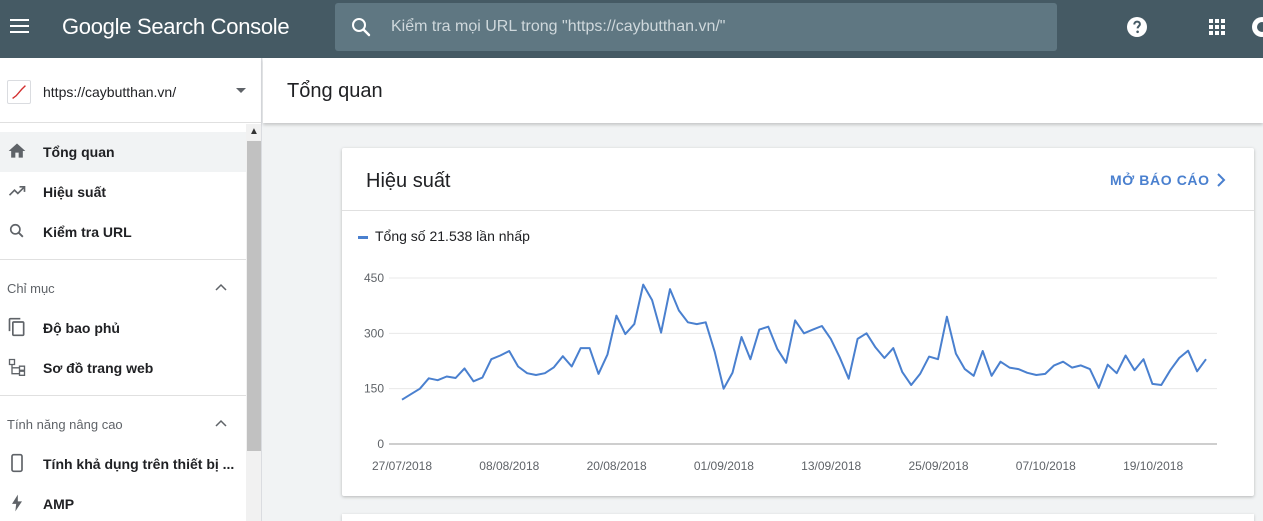 This screenshot has width=1263, height=521. I want to click on property-selector: https://caybutthan.vn/, so click(130, 90).